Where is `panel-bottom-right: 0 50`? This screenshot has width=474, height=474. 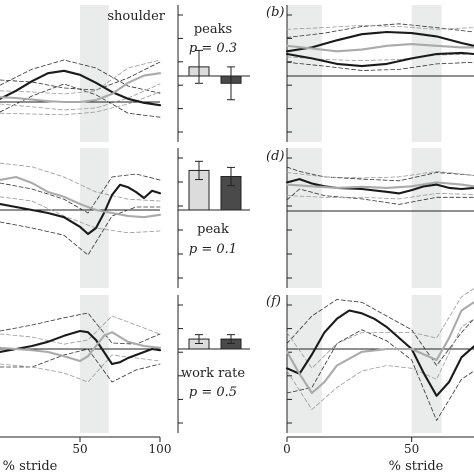 panel-bottom-right: 0 50 is located at coordinates (378, 372).